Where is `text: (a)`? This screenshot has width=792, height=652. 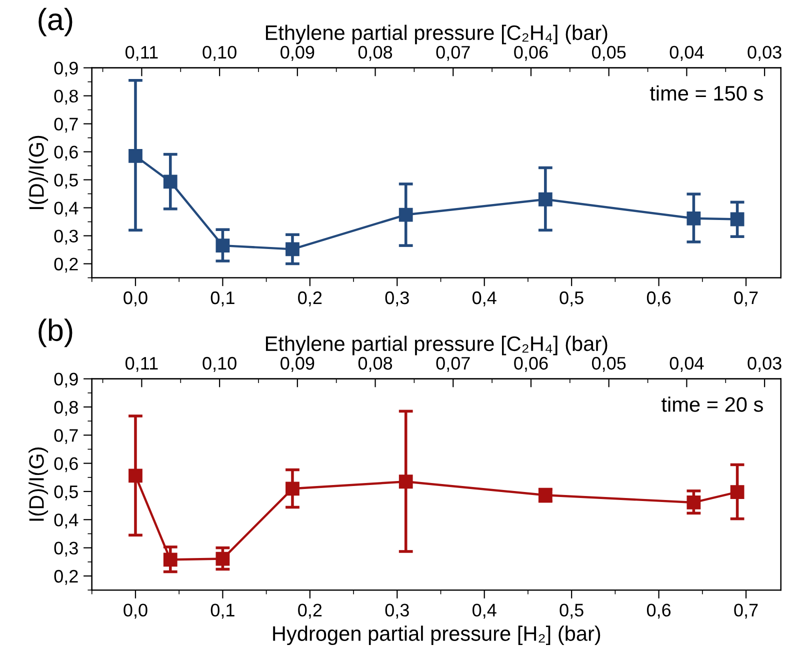 text: (a) is located at coordinates (55, 22).